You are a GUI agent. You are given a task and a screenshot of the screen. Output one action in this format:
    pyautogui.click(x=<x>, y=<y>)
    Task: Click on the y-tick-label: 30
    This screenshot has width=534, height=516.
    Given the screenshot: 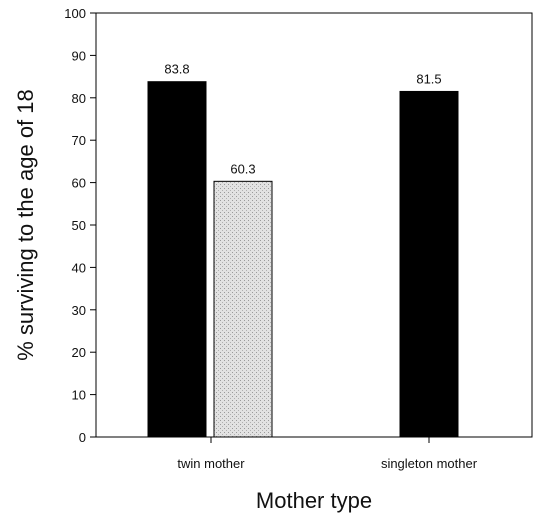 What is the action you would take?
    pyautogui.click(x=79, y=310)
    